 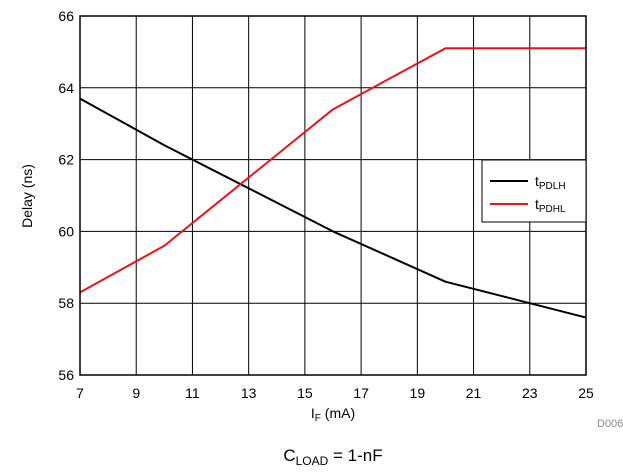 I want to click on y-tick-58: 58, so click(x=66, y=303).